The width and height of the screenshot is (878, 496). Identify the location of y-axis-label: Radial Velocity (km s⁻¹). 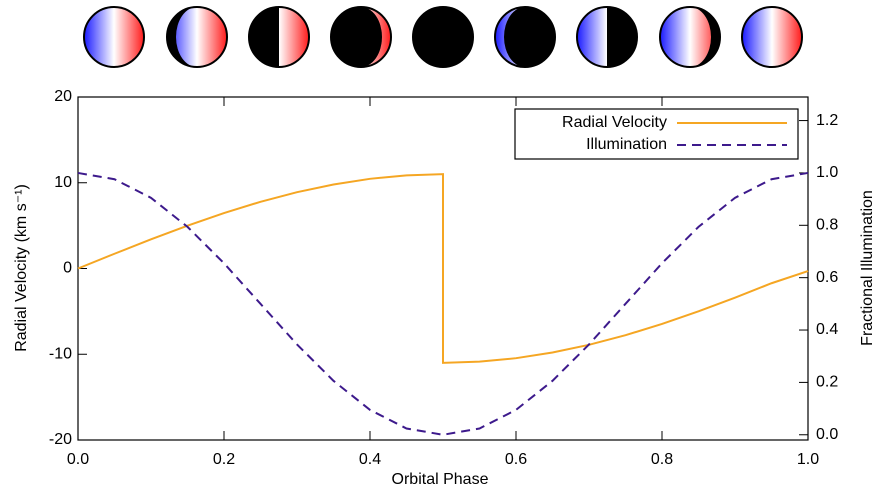
(21, 268).